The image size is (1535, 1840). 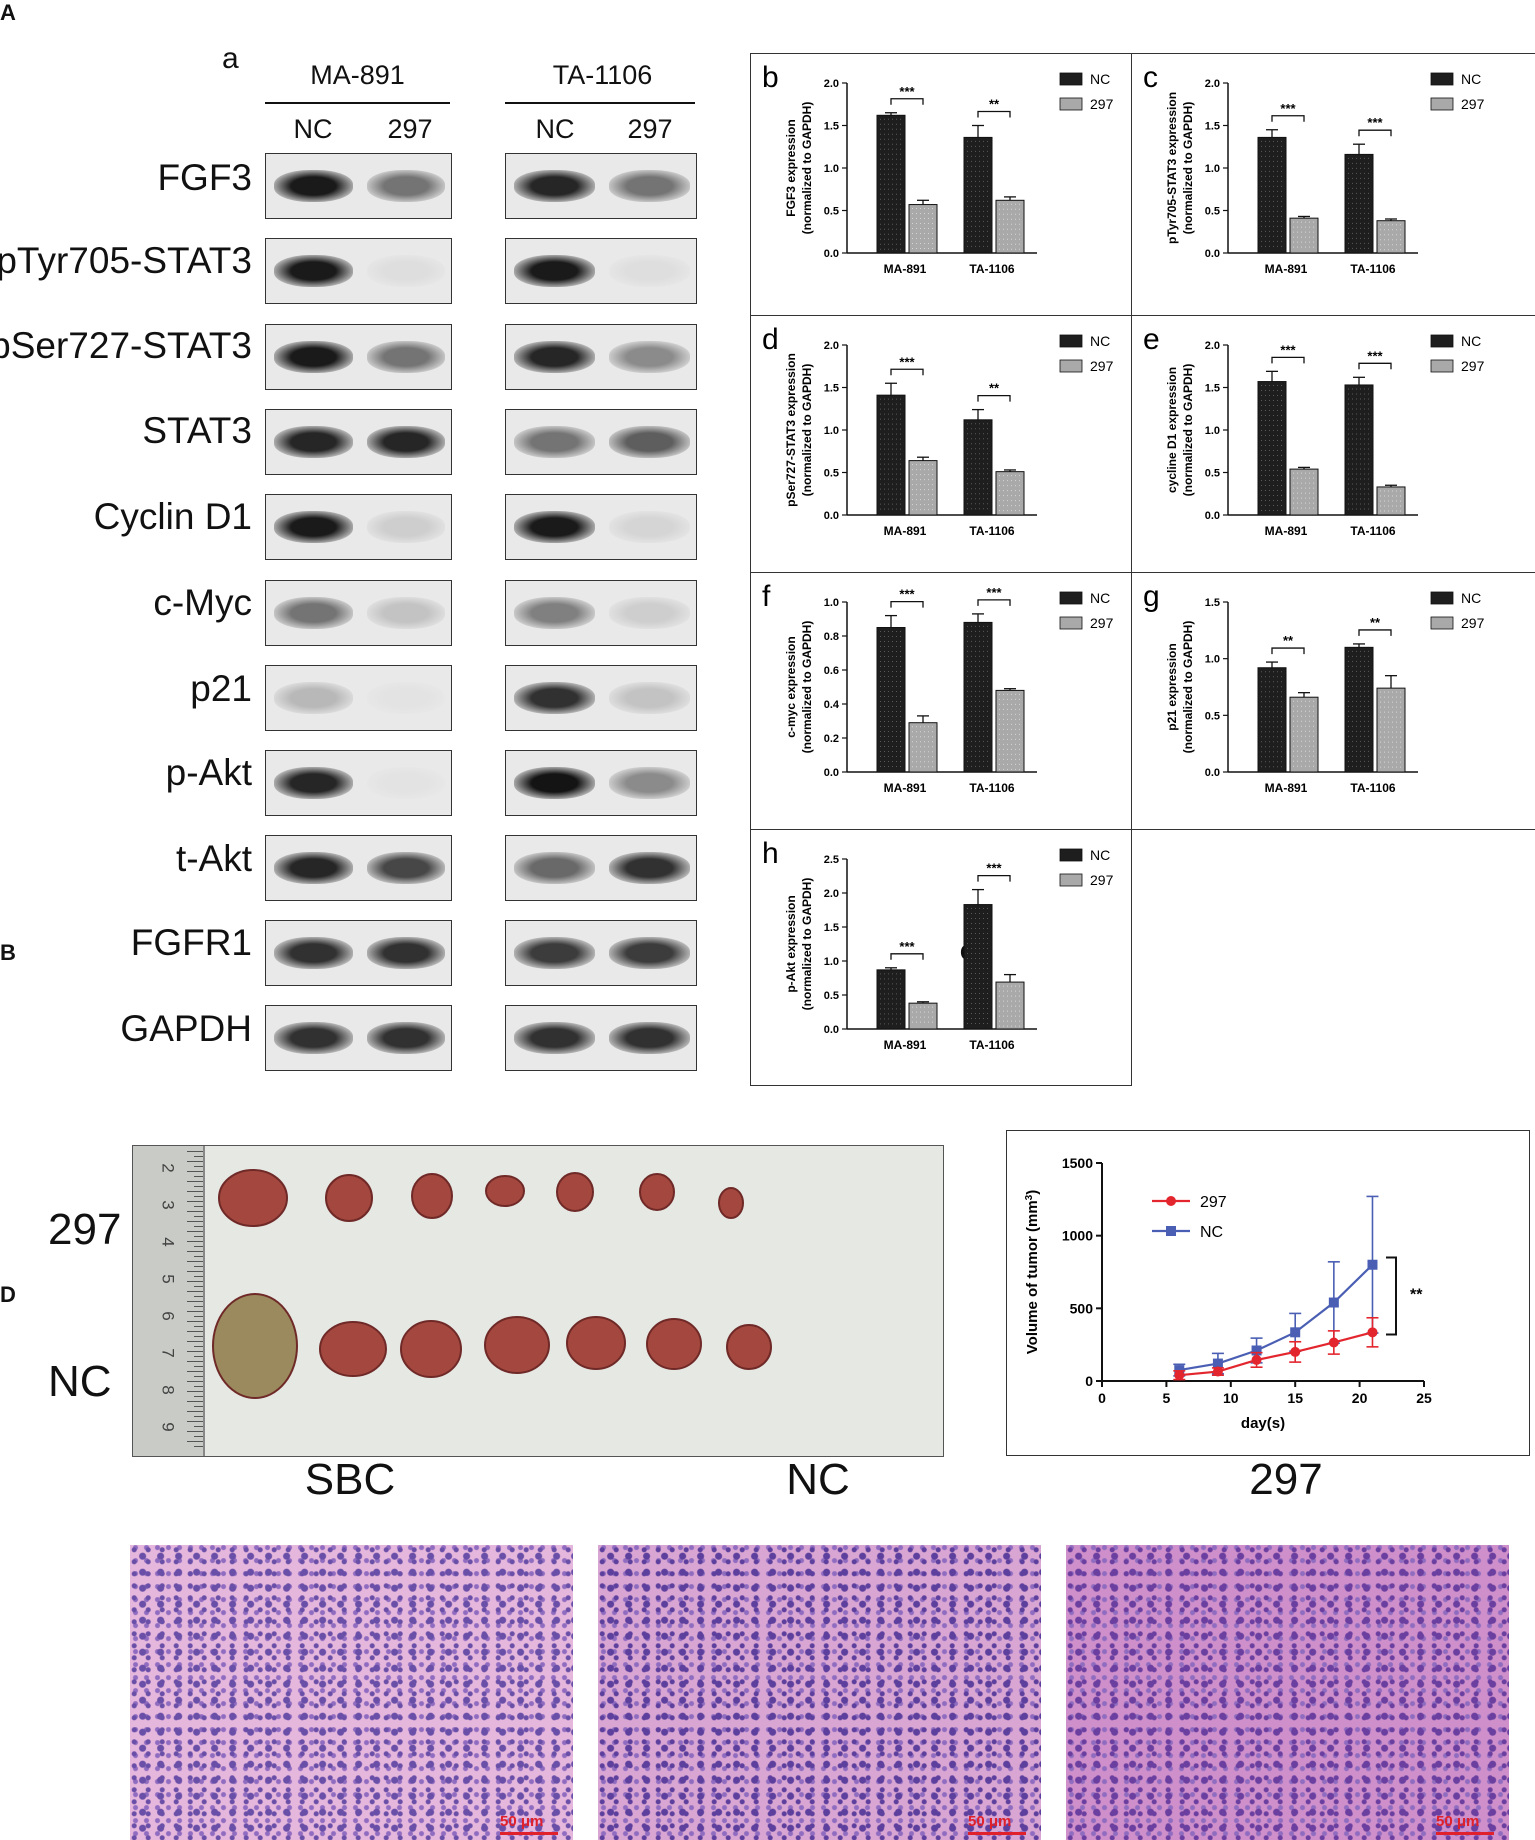 I want to click on lane-label: 297, so click(x=410, y=129).